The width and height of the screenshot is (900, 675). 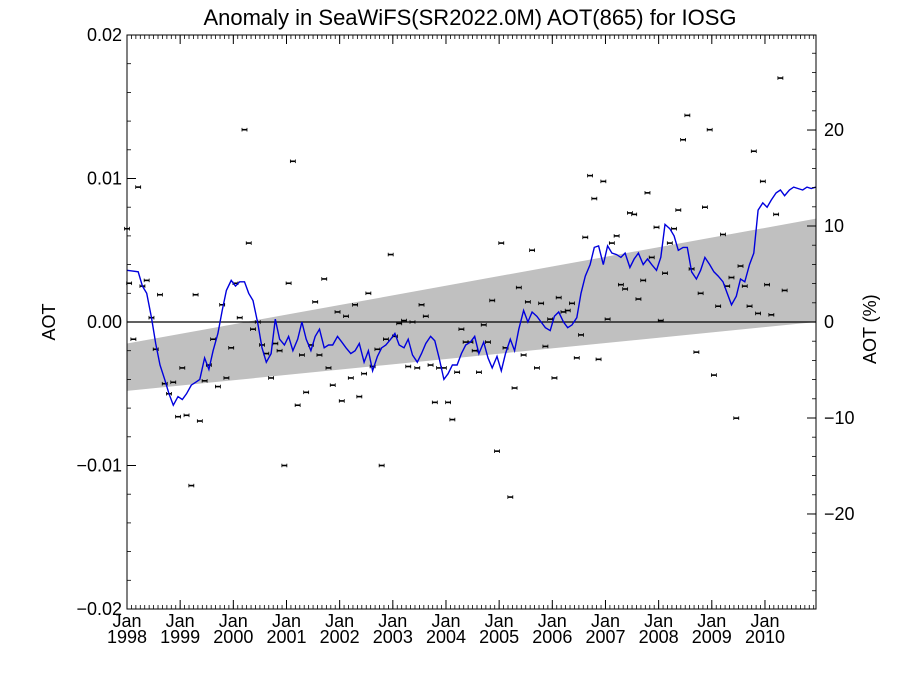 I want to click on x-tick-year: 2010, so click(x=765, y=637).